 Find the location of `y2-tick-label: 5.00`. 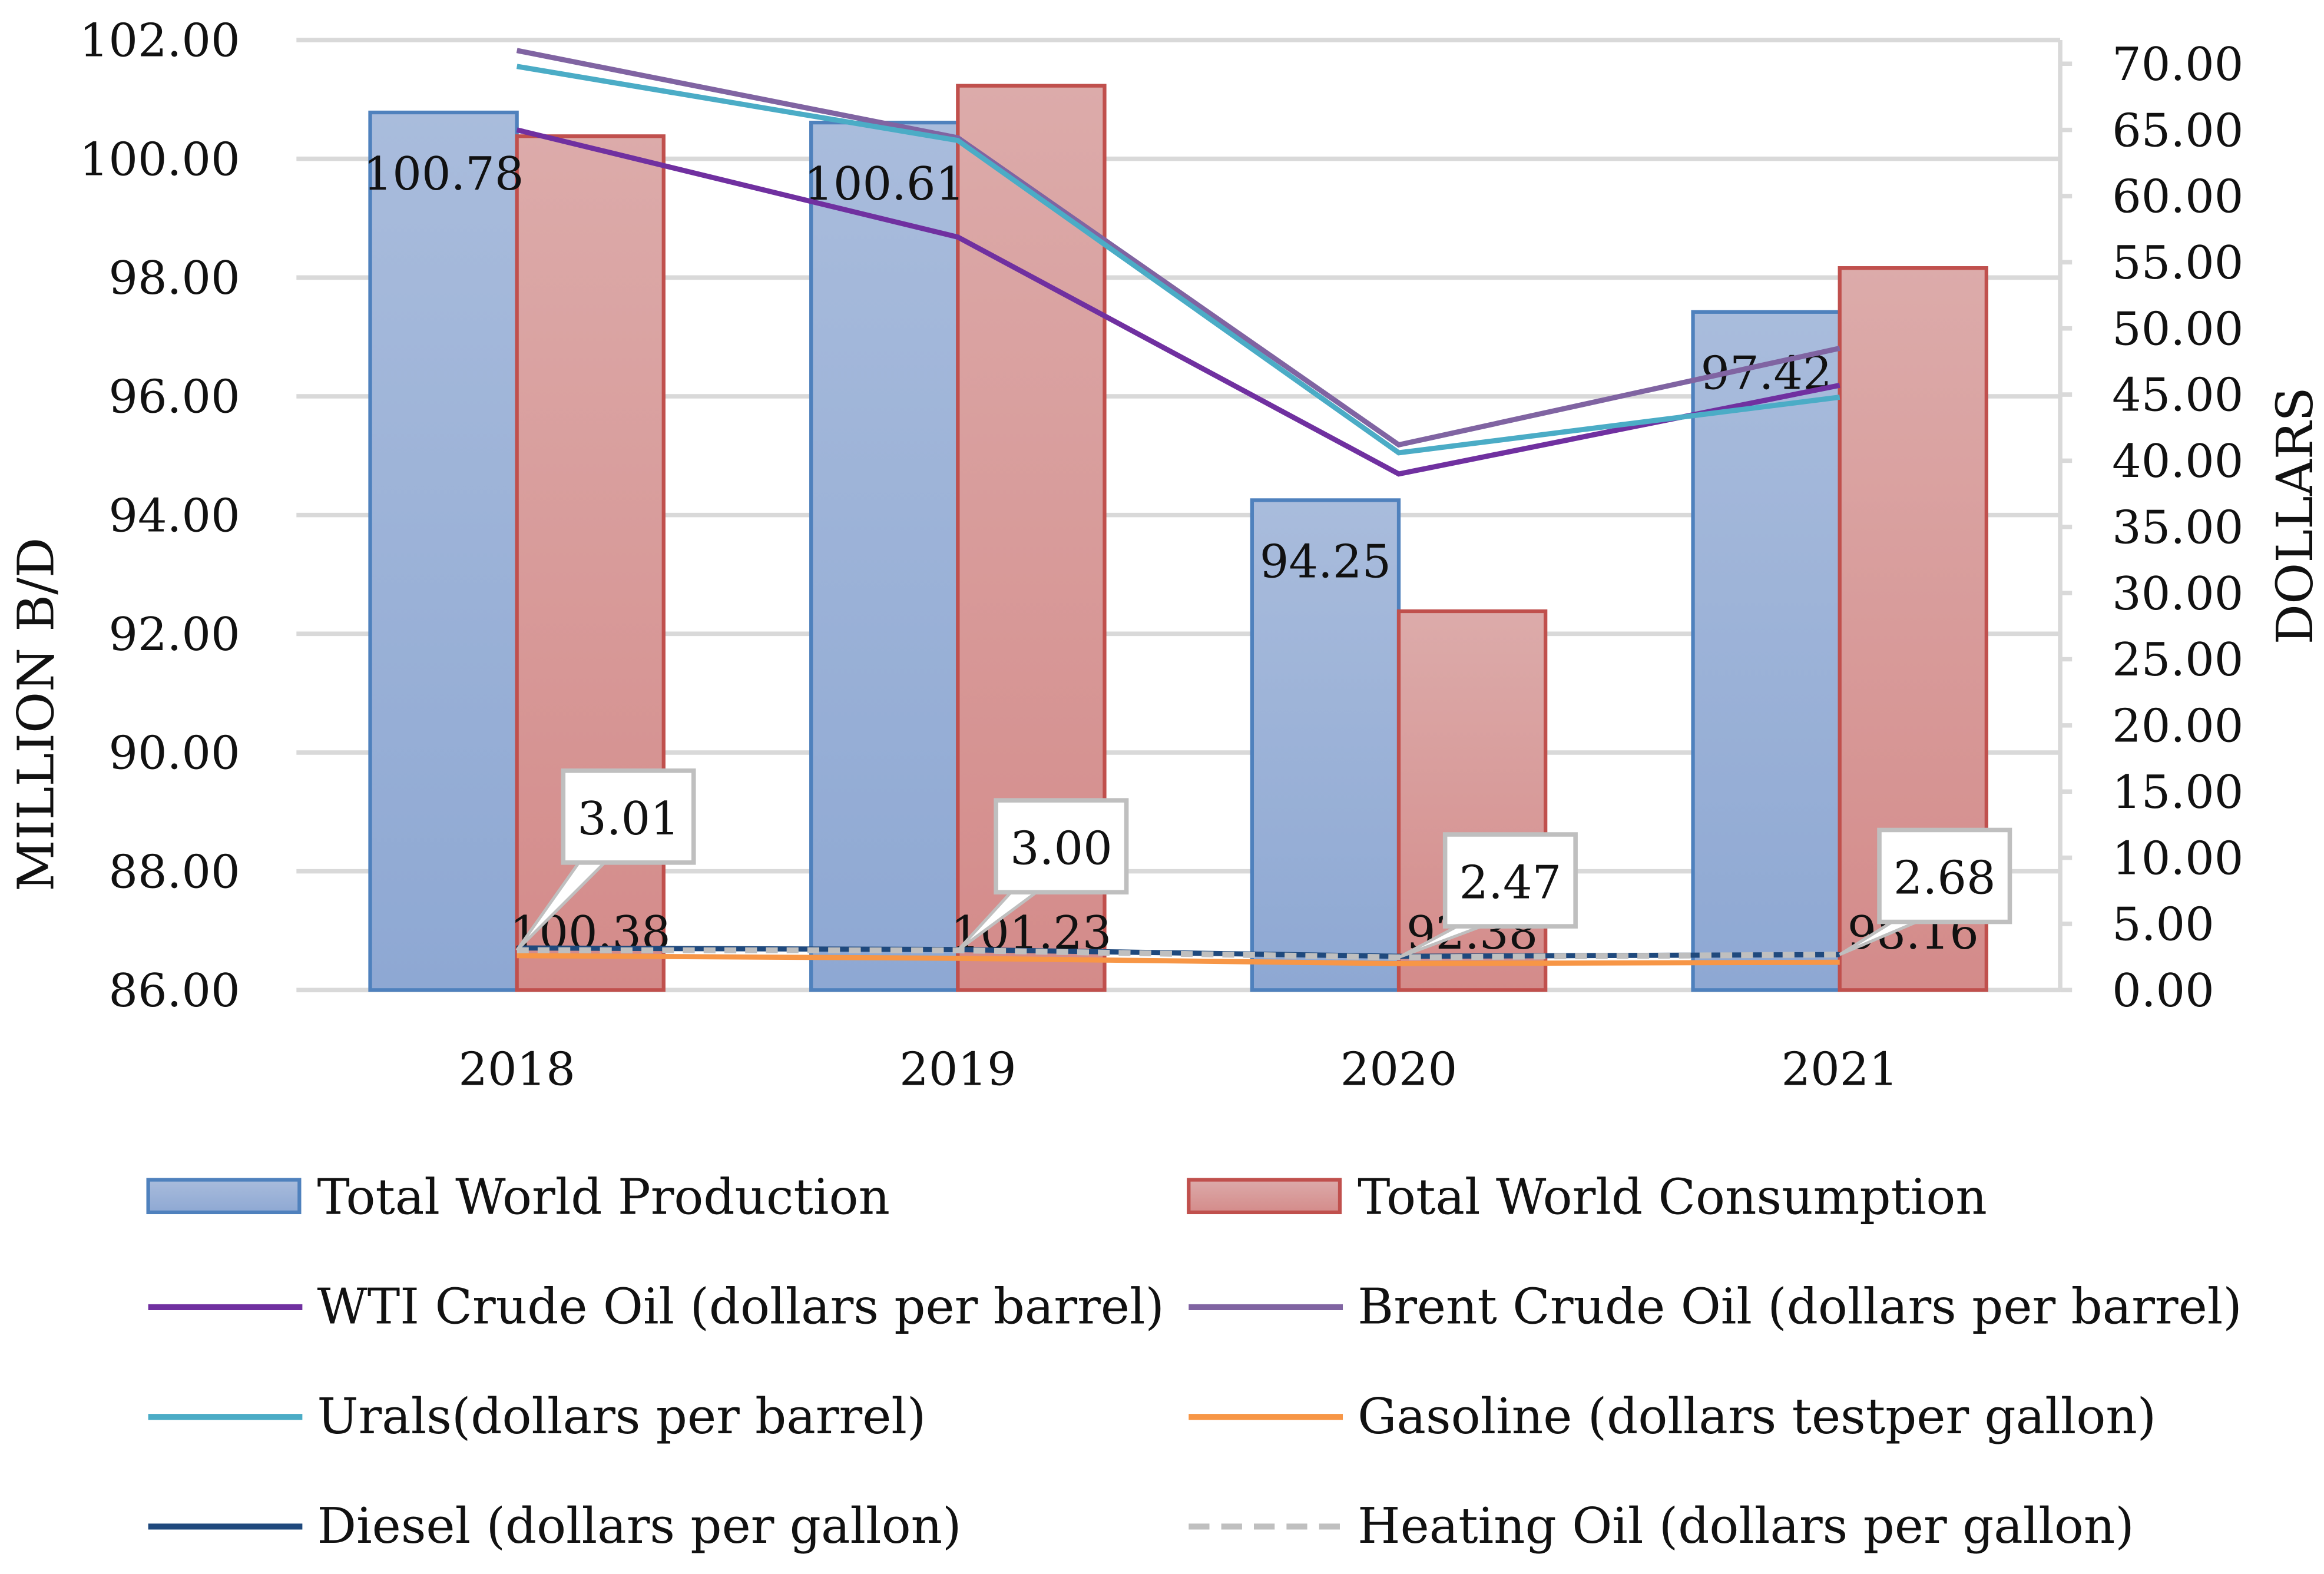

y2-tick-label: 5.00 is located at coordinates (2163, 925).